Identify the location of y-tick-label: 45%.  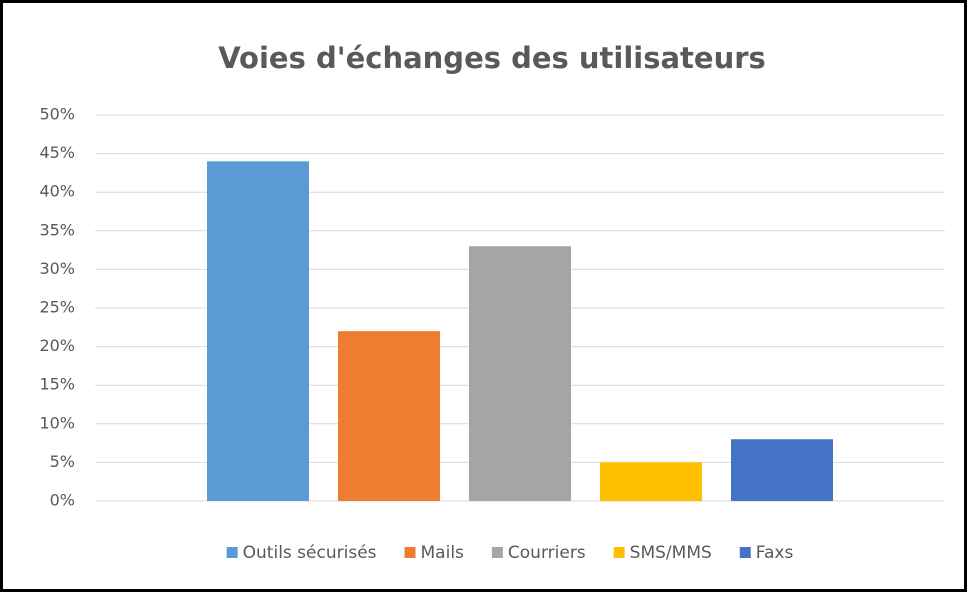
(57, 152).